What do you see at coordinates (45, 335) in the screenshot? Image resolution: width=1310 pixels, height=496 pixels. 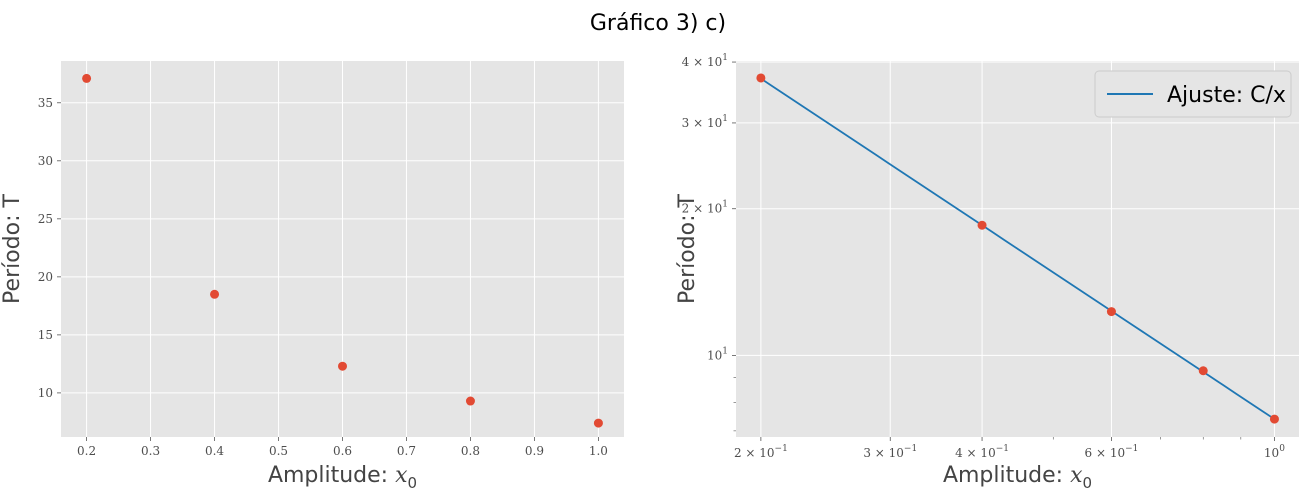 I see `y-tick-label: 15` at bounding box center [45, 335].